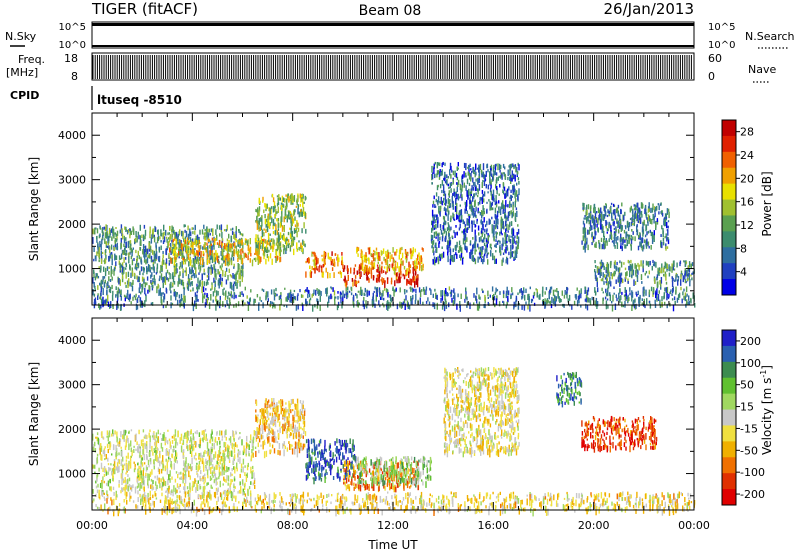 The width and height of the screenshot is (800, 554). I want to click on colorbar-swatch, so click(729, 255).